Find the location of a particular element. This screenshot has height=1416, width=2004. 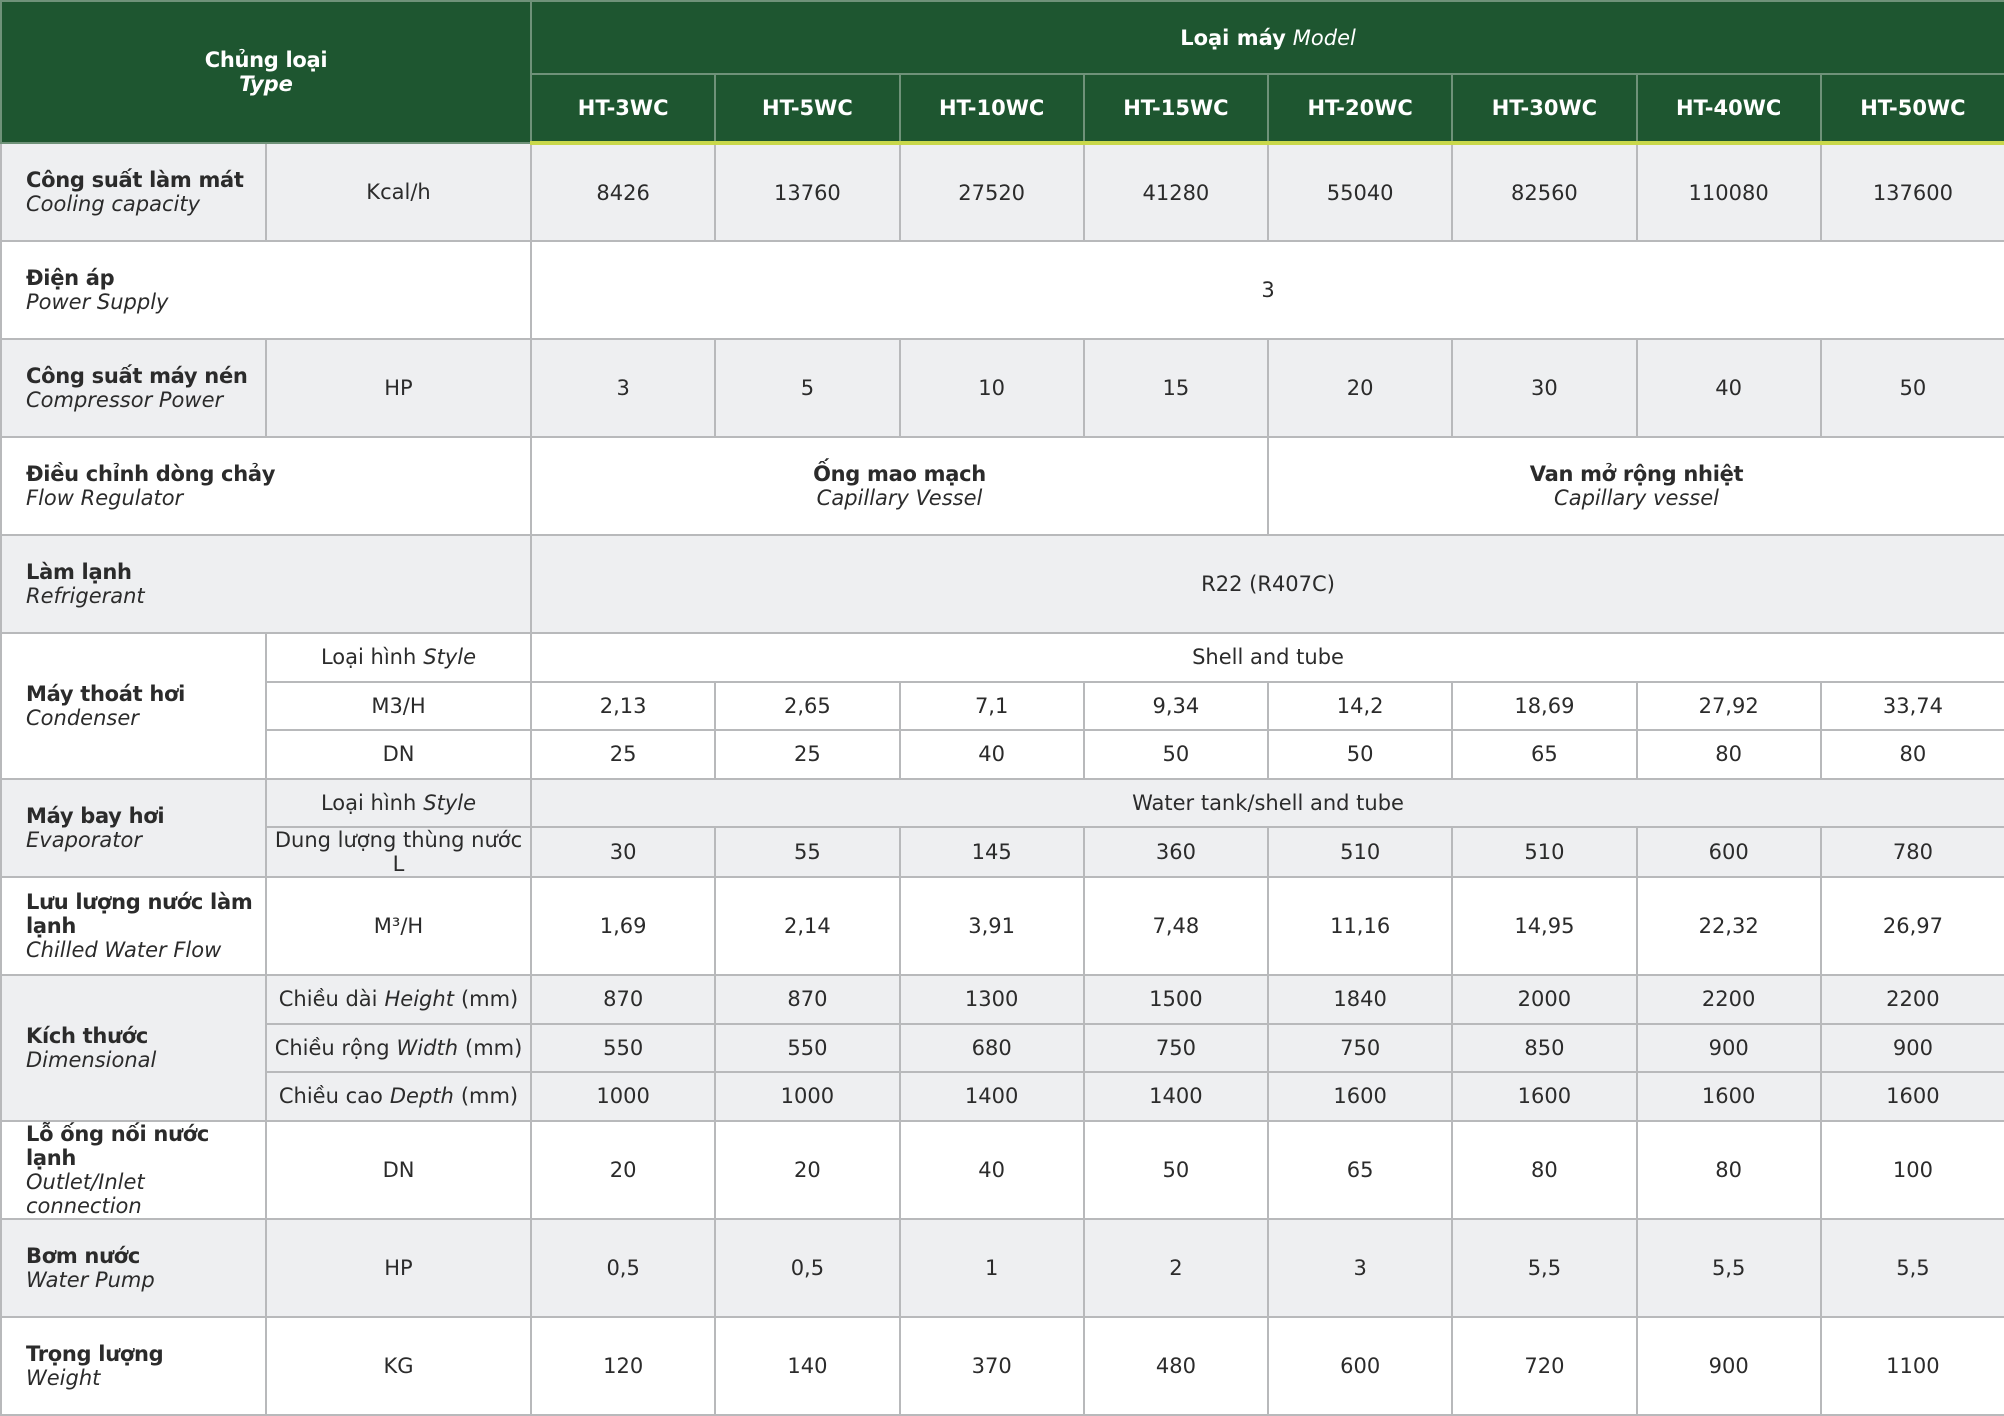

unit-suffix: (mm) is located at coordinates (494, 1047).